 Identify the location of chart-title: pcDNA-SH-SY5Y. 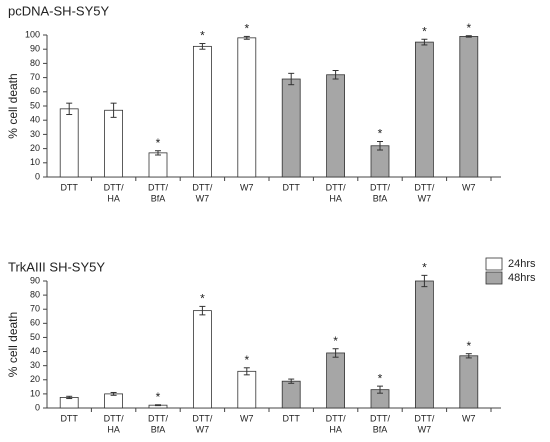
(58, 10).